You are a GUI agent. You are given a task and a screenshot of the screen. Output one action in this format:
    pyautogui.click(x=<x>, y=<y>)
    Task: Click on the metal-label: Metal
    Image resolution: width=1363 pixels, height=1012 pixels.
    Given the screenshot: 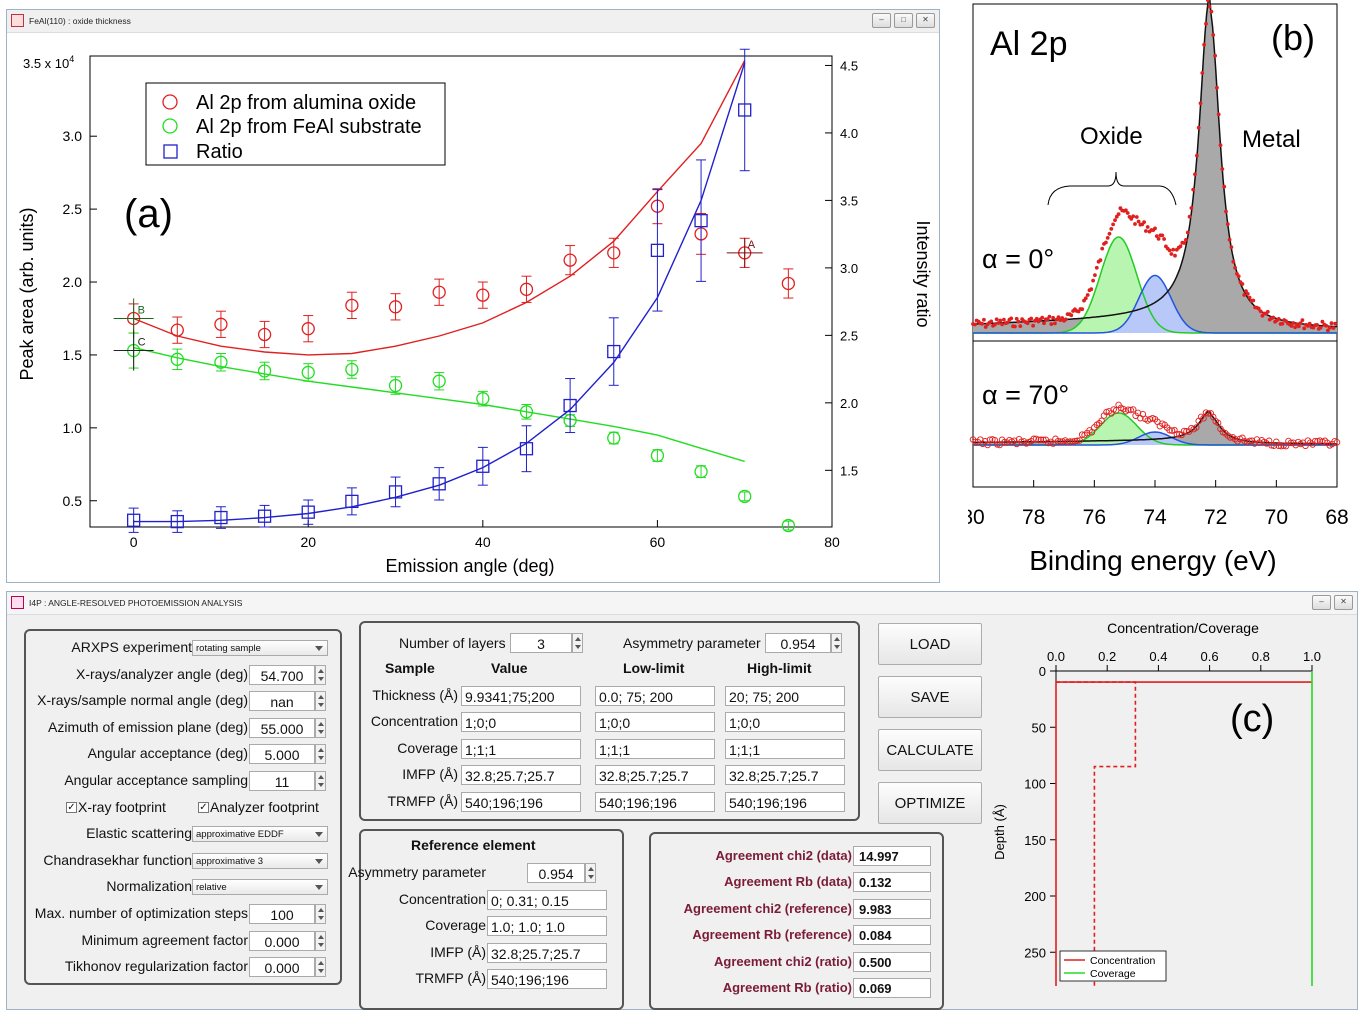 What is the action you would take?
    pyautogui.click(x=1271, y=139)
    